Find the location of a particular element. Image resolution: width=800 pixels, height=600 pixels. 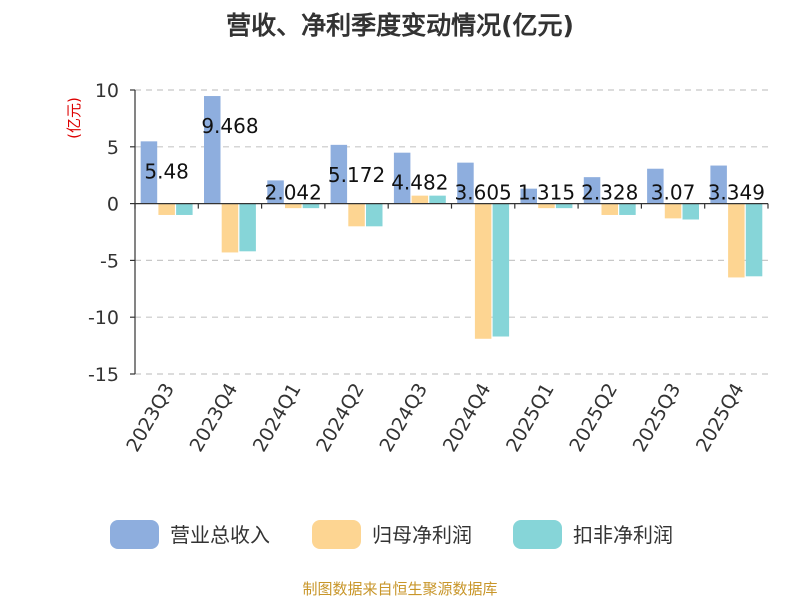

data-label: 9.468 is located at coordinates (229, 126).